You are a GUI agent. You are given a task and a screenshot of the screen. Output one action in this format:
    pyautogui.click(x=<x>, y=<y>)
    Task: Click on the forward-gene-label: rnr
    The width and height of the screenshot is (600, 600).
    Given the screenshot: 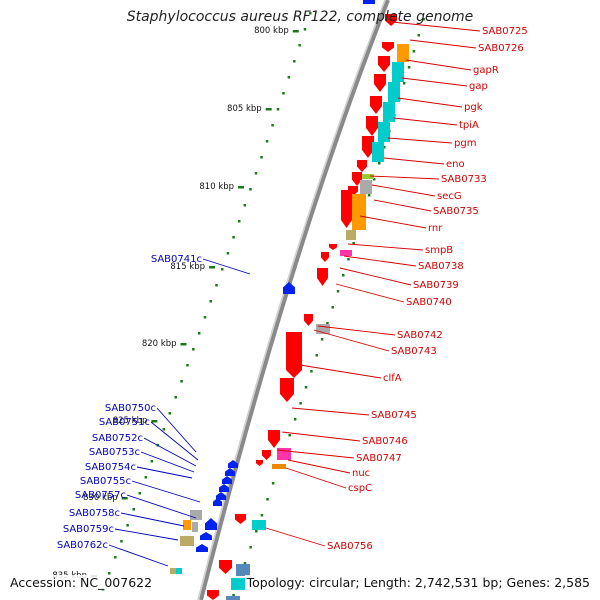 What is the action you would take?
    pyautogui.click(x=435, y=228)
    